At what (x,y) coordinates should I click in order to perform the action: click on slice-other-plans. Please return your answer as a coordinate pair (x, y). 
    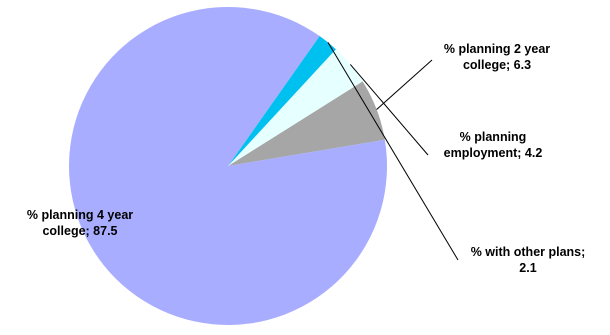
    Looking at the image, I should click on (282, 101).